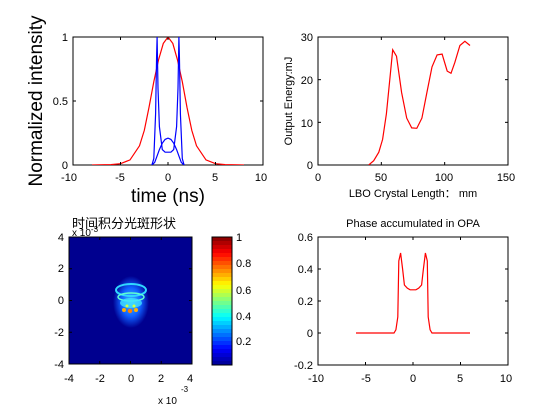 Image resolution: width=560 pixels, height=420 pixels. Describe the element at coordinates (413, 224) in the screenshot. I see `chart-title: Phase accumulated in OPA` at that location.